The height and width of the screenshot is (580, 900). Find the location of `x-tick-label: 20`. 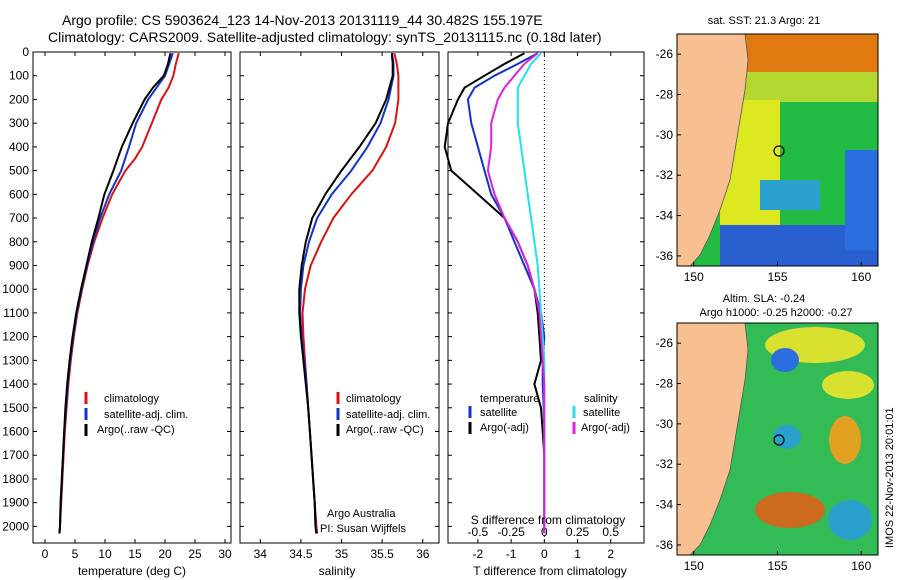

x-tick-label: 20 is located at coordinates (165, 554).